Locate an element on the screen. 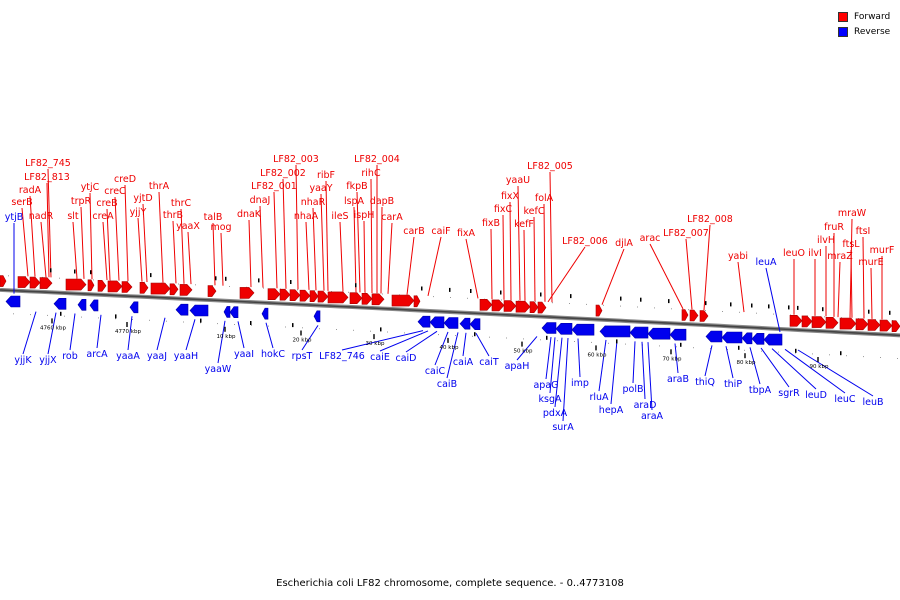 The width and height of the screenshot is (900, 600). forward-gene-label: creD is located at coordinates (125, 179).